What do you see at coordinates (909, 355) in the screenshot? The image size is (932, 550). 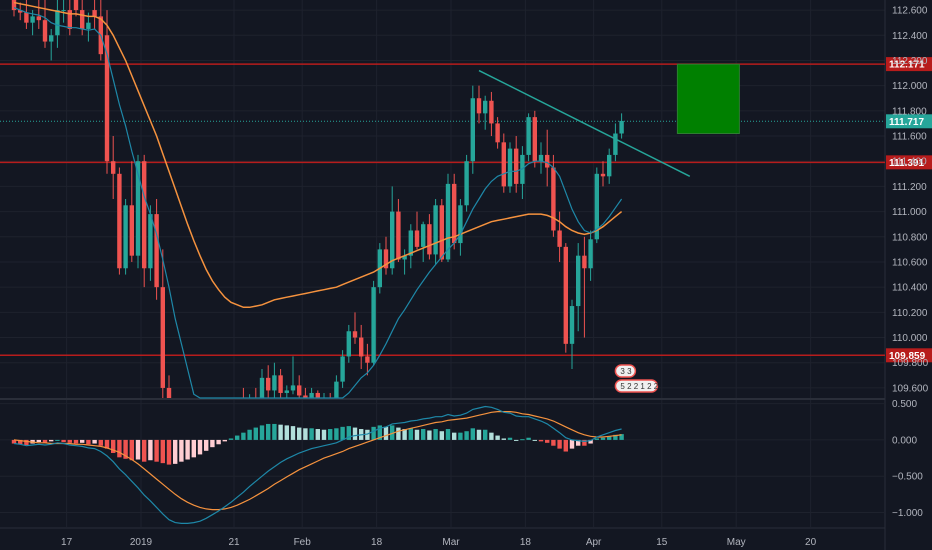 I see `level-price-tag` at bounding box center [909, 355].